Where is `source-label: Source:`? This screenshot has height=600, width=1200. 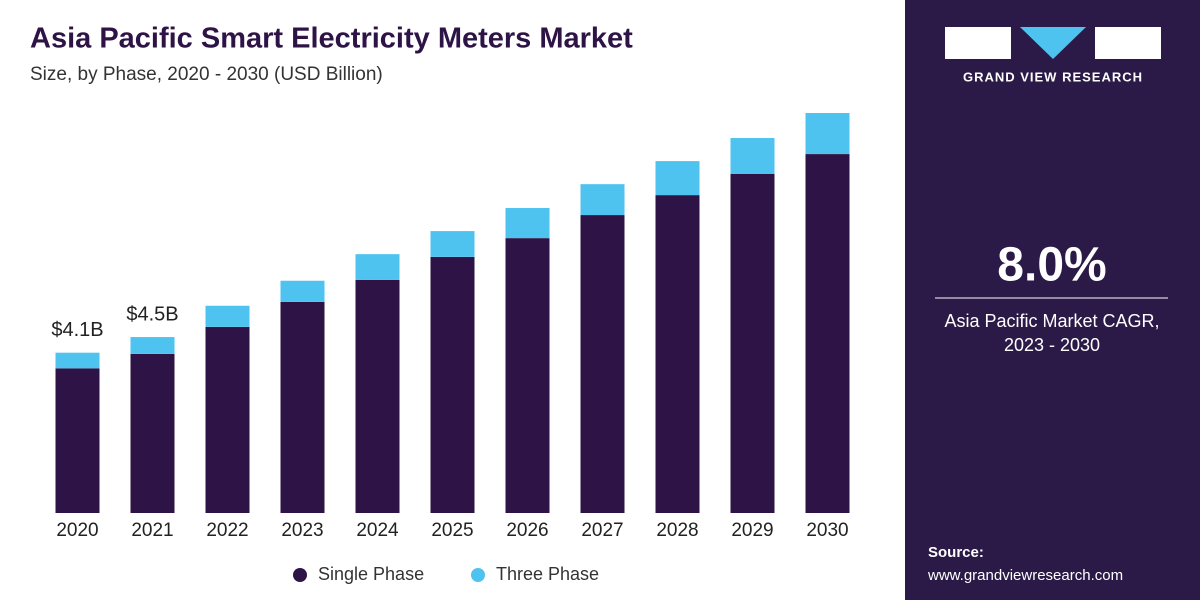
source-label: Source: is located at coordinates (956, 552).